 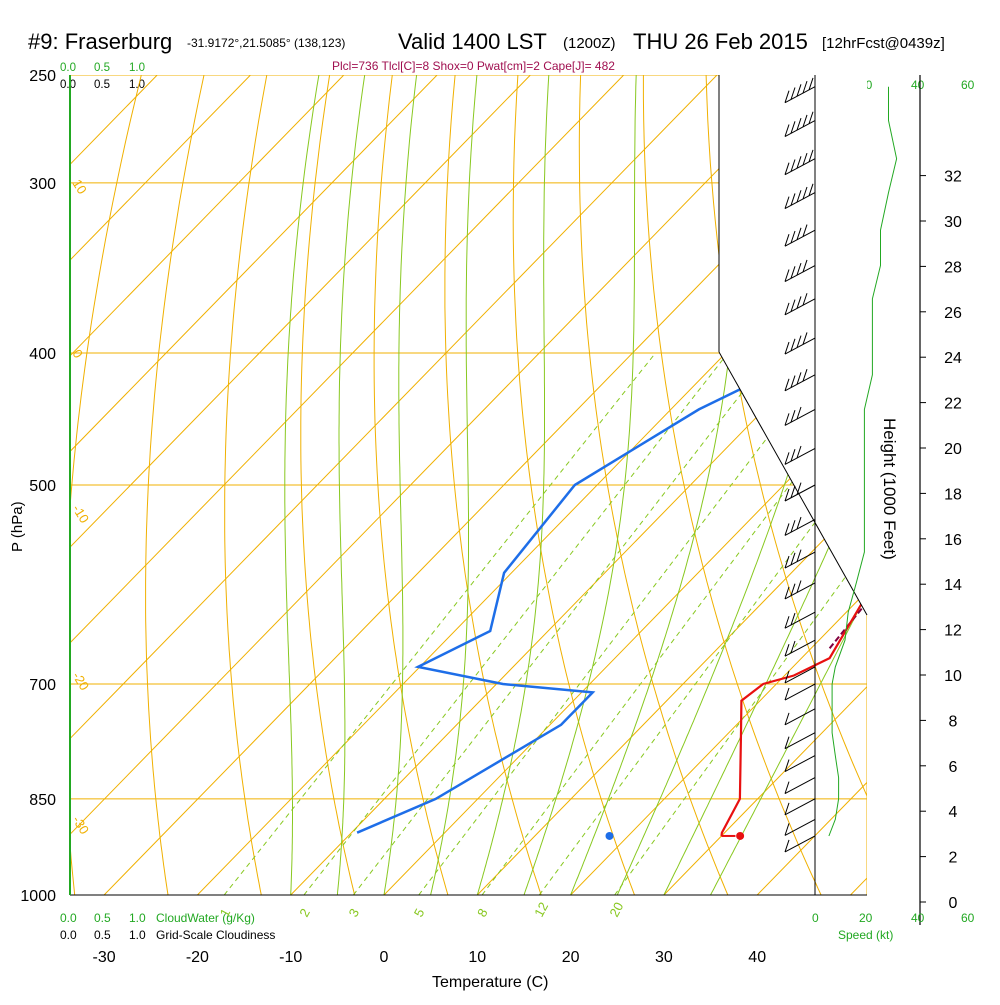 What do you see at coordinates (79, 186) in the screenshot?
I see `isotherm-label-10: 10` at bounding box center [79, 186].